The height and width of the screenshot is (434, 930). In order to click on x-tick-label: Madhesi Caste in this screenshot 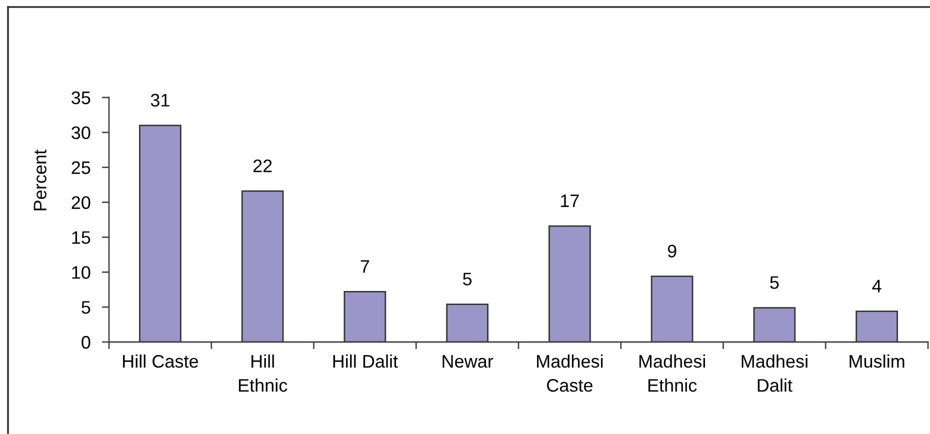, I will do `click(570, 373)`.